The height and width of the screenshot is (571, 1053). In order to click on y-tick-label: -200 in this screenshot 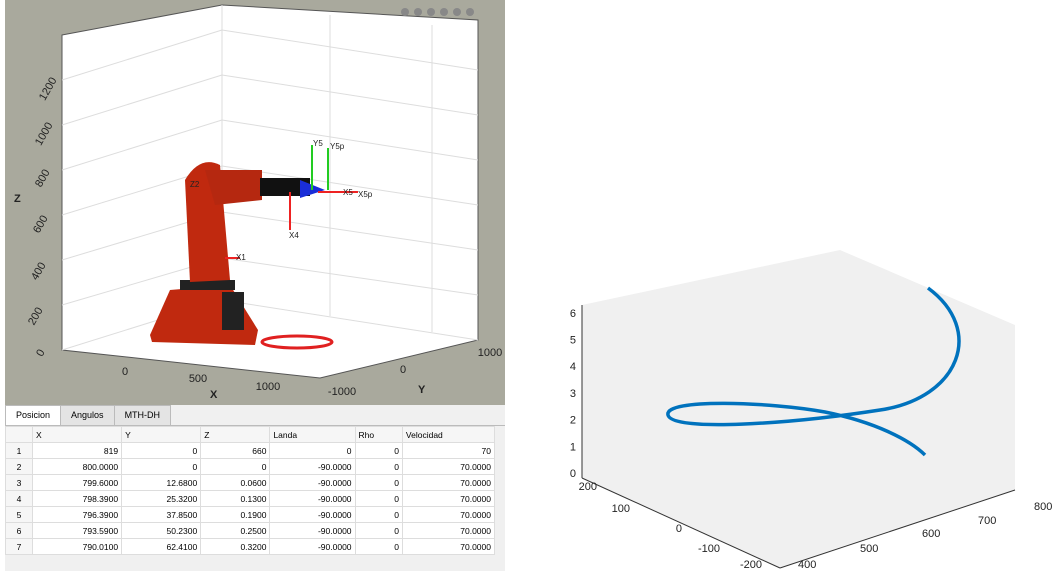, I will do `click(751, 565)`.